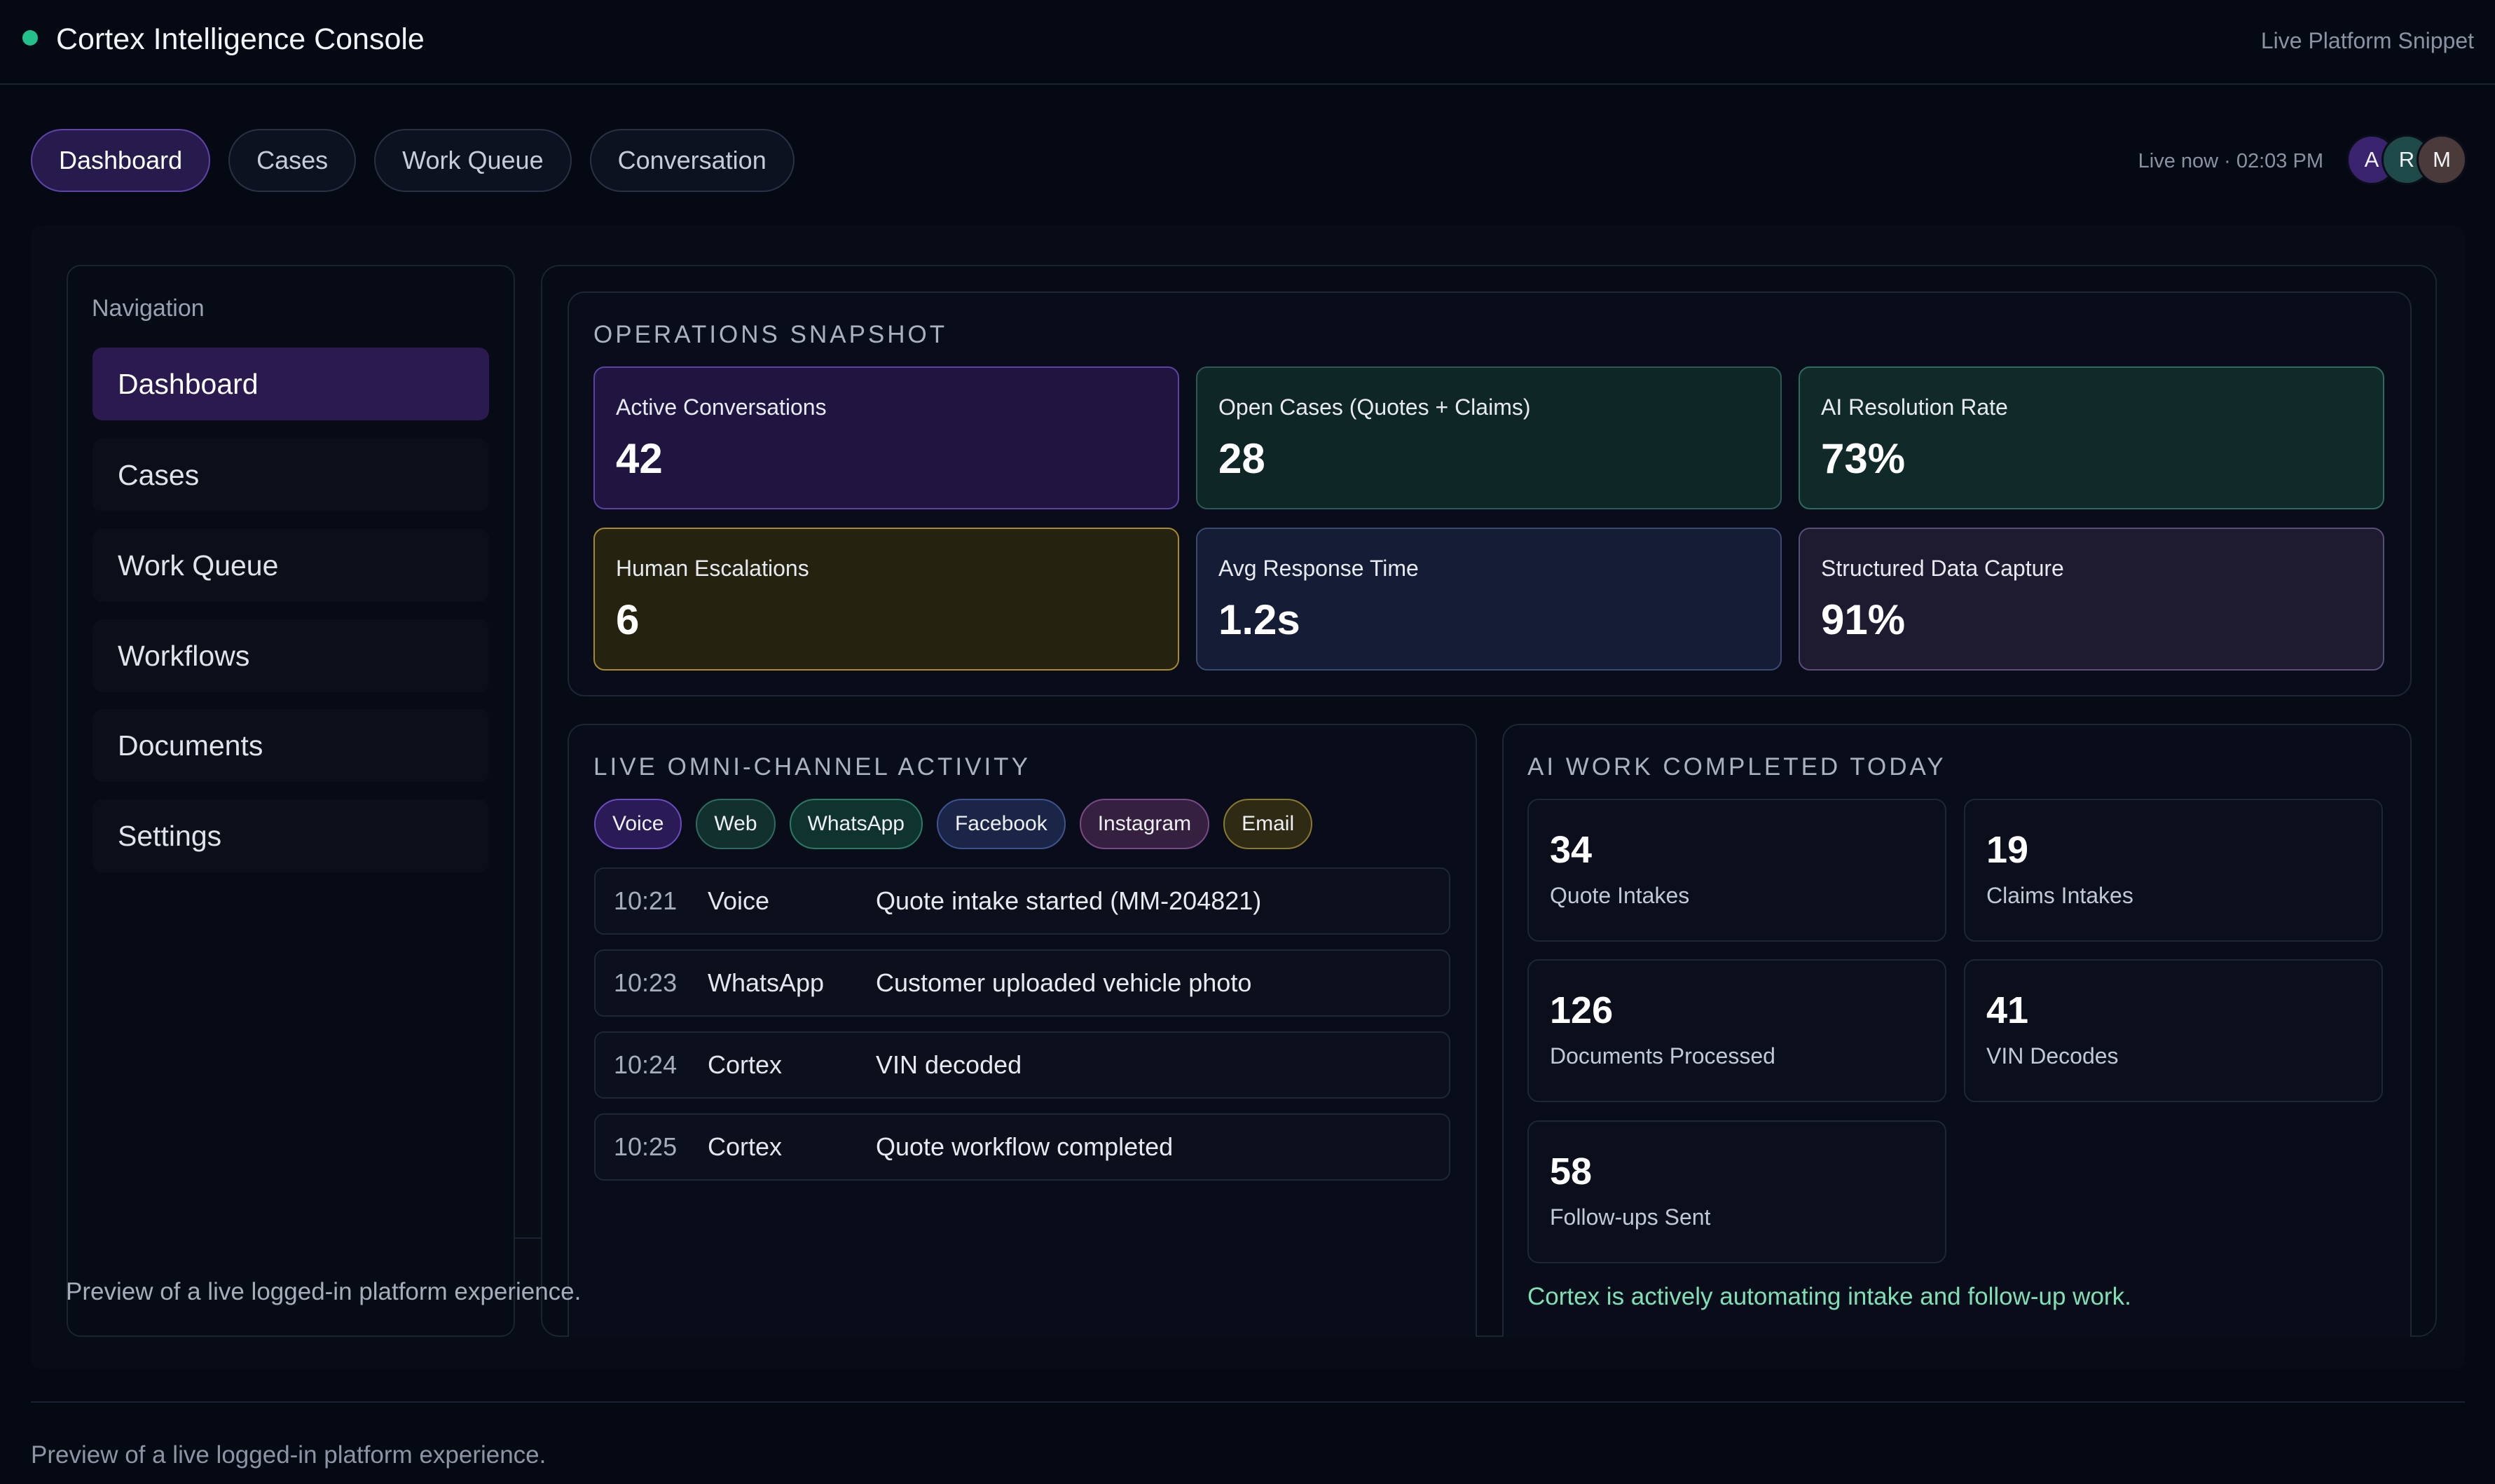 This screenshot has height=1484, width=2495. What do you see at coordinates (2052, 1056) in the screenshot?
I see `work-label: VIN Decodes` at bounding box center [2052, 1056].